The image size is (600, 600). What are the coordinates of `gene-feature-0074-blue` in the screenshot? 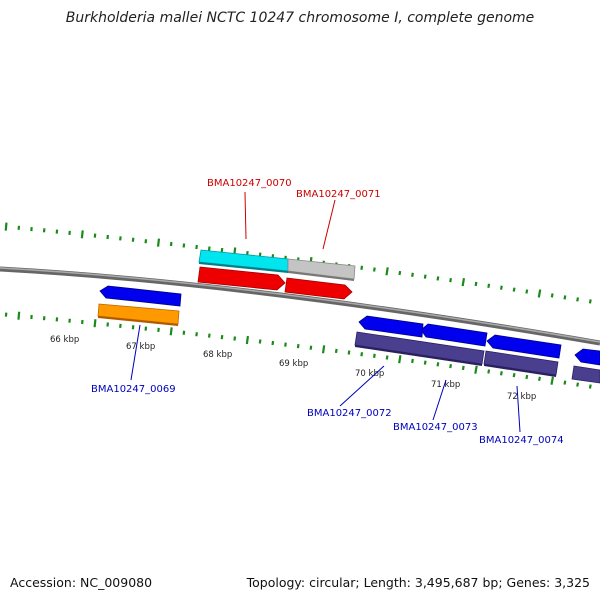 It's located at (524, 346).